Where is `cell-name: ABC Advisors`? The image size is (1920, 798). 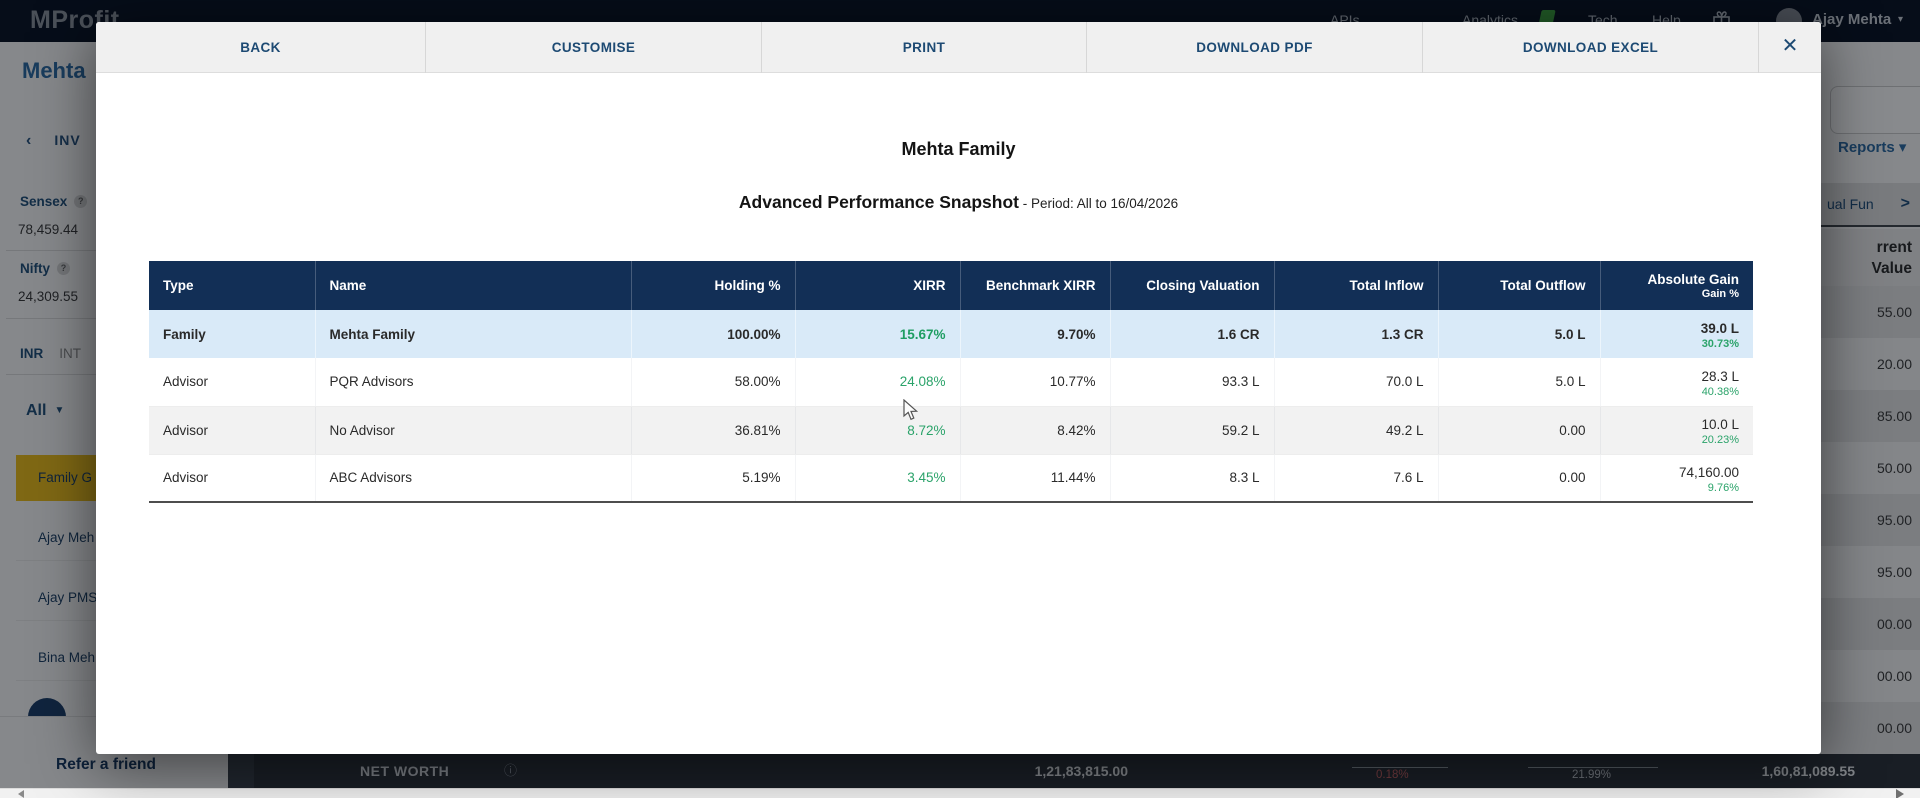 cell-name: ABC Advisors is located at coordinates (472, 478).